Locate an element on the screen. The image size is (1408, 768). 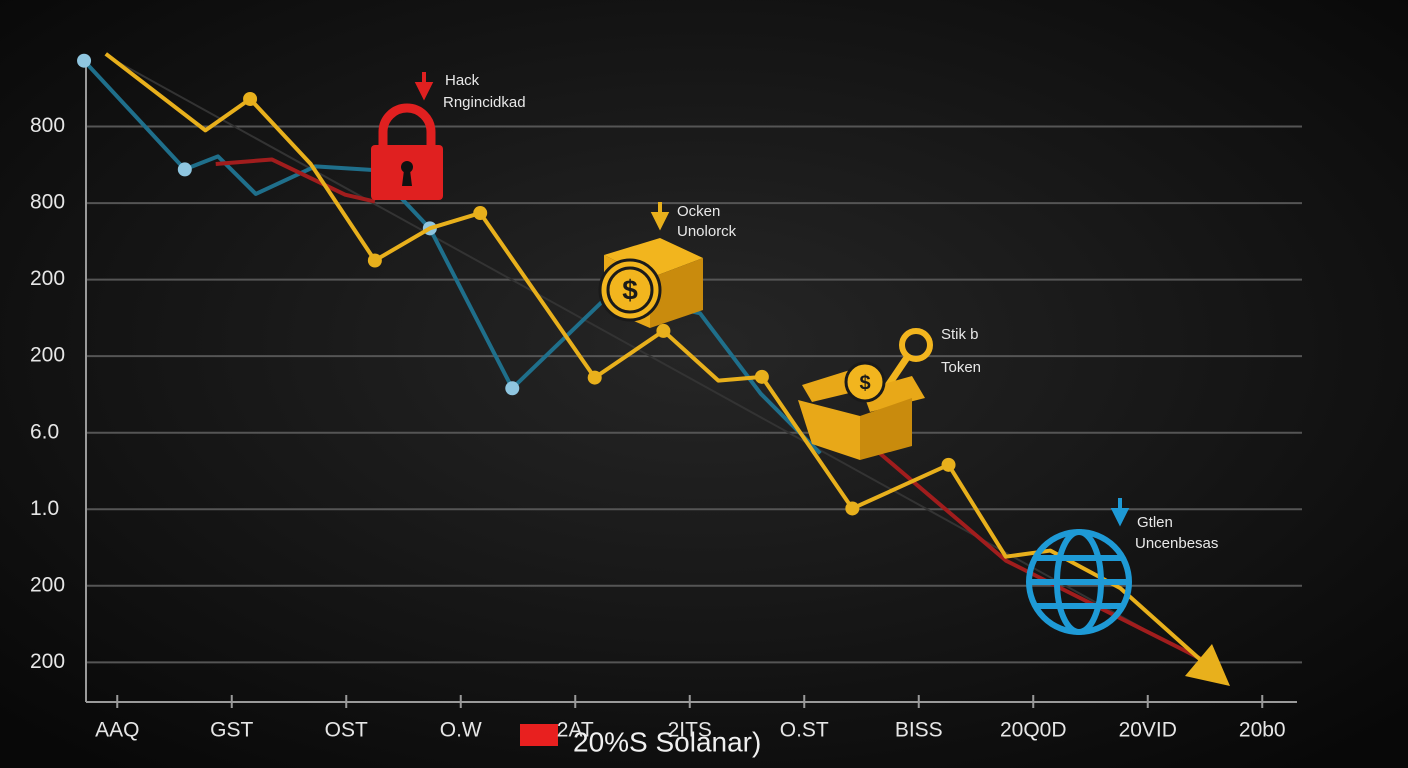
x-tick-label: O.W is located at coordinates (461, 730).